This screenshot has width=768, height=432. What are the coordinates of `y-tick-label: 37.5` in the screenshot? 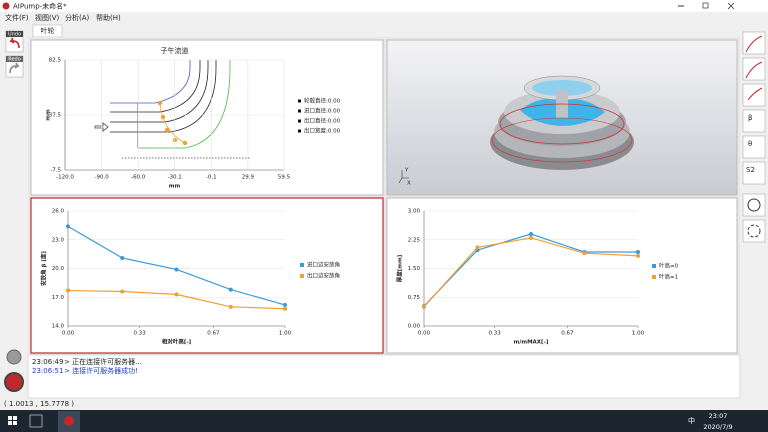 It's located at (55, 116).